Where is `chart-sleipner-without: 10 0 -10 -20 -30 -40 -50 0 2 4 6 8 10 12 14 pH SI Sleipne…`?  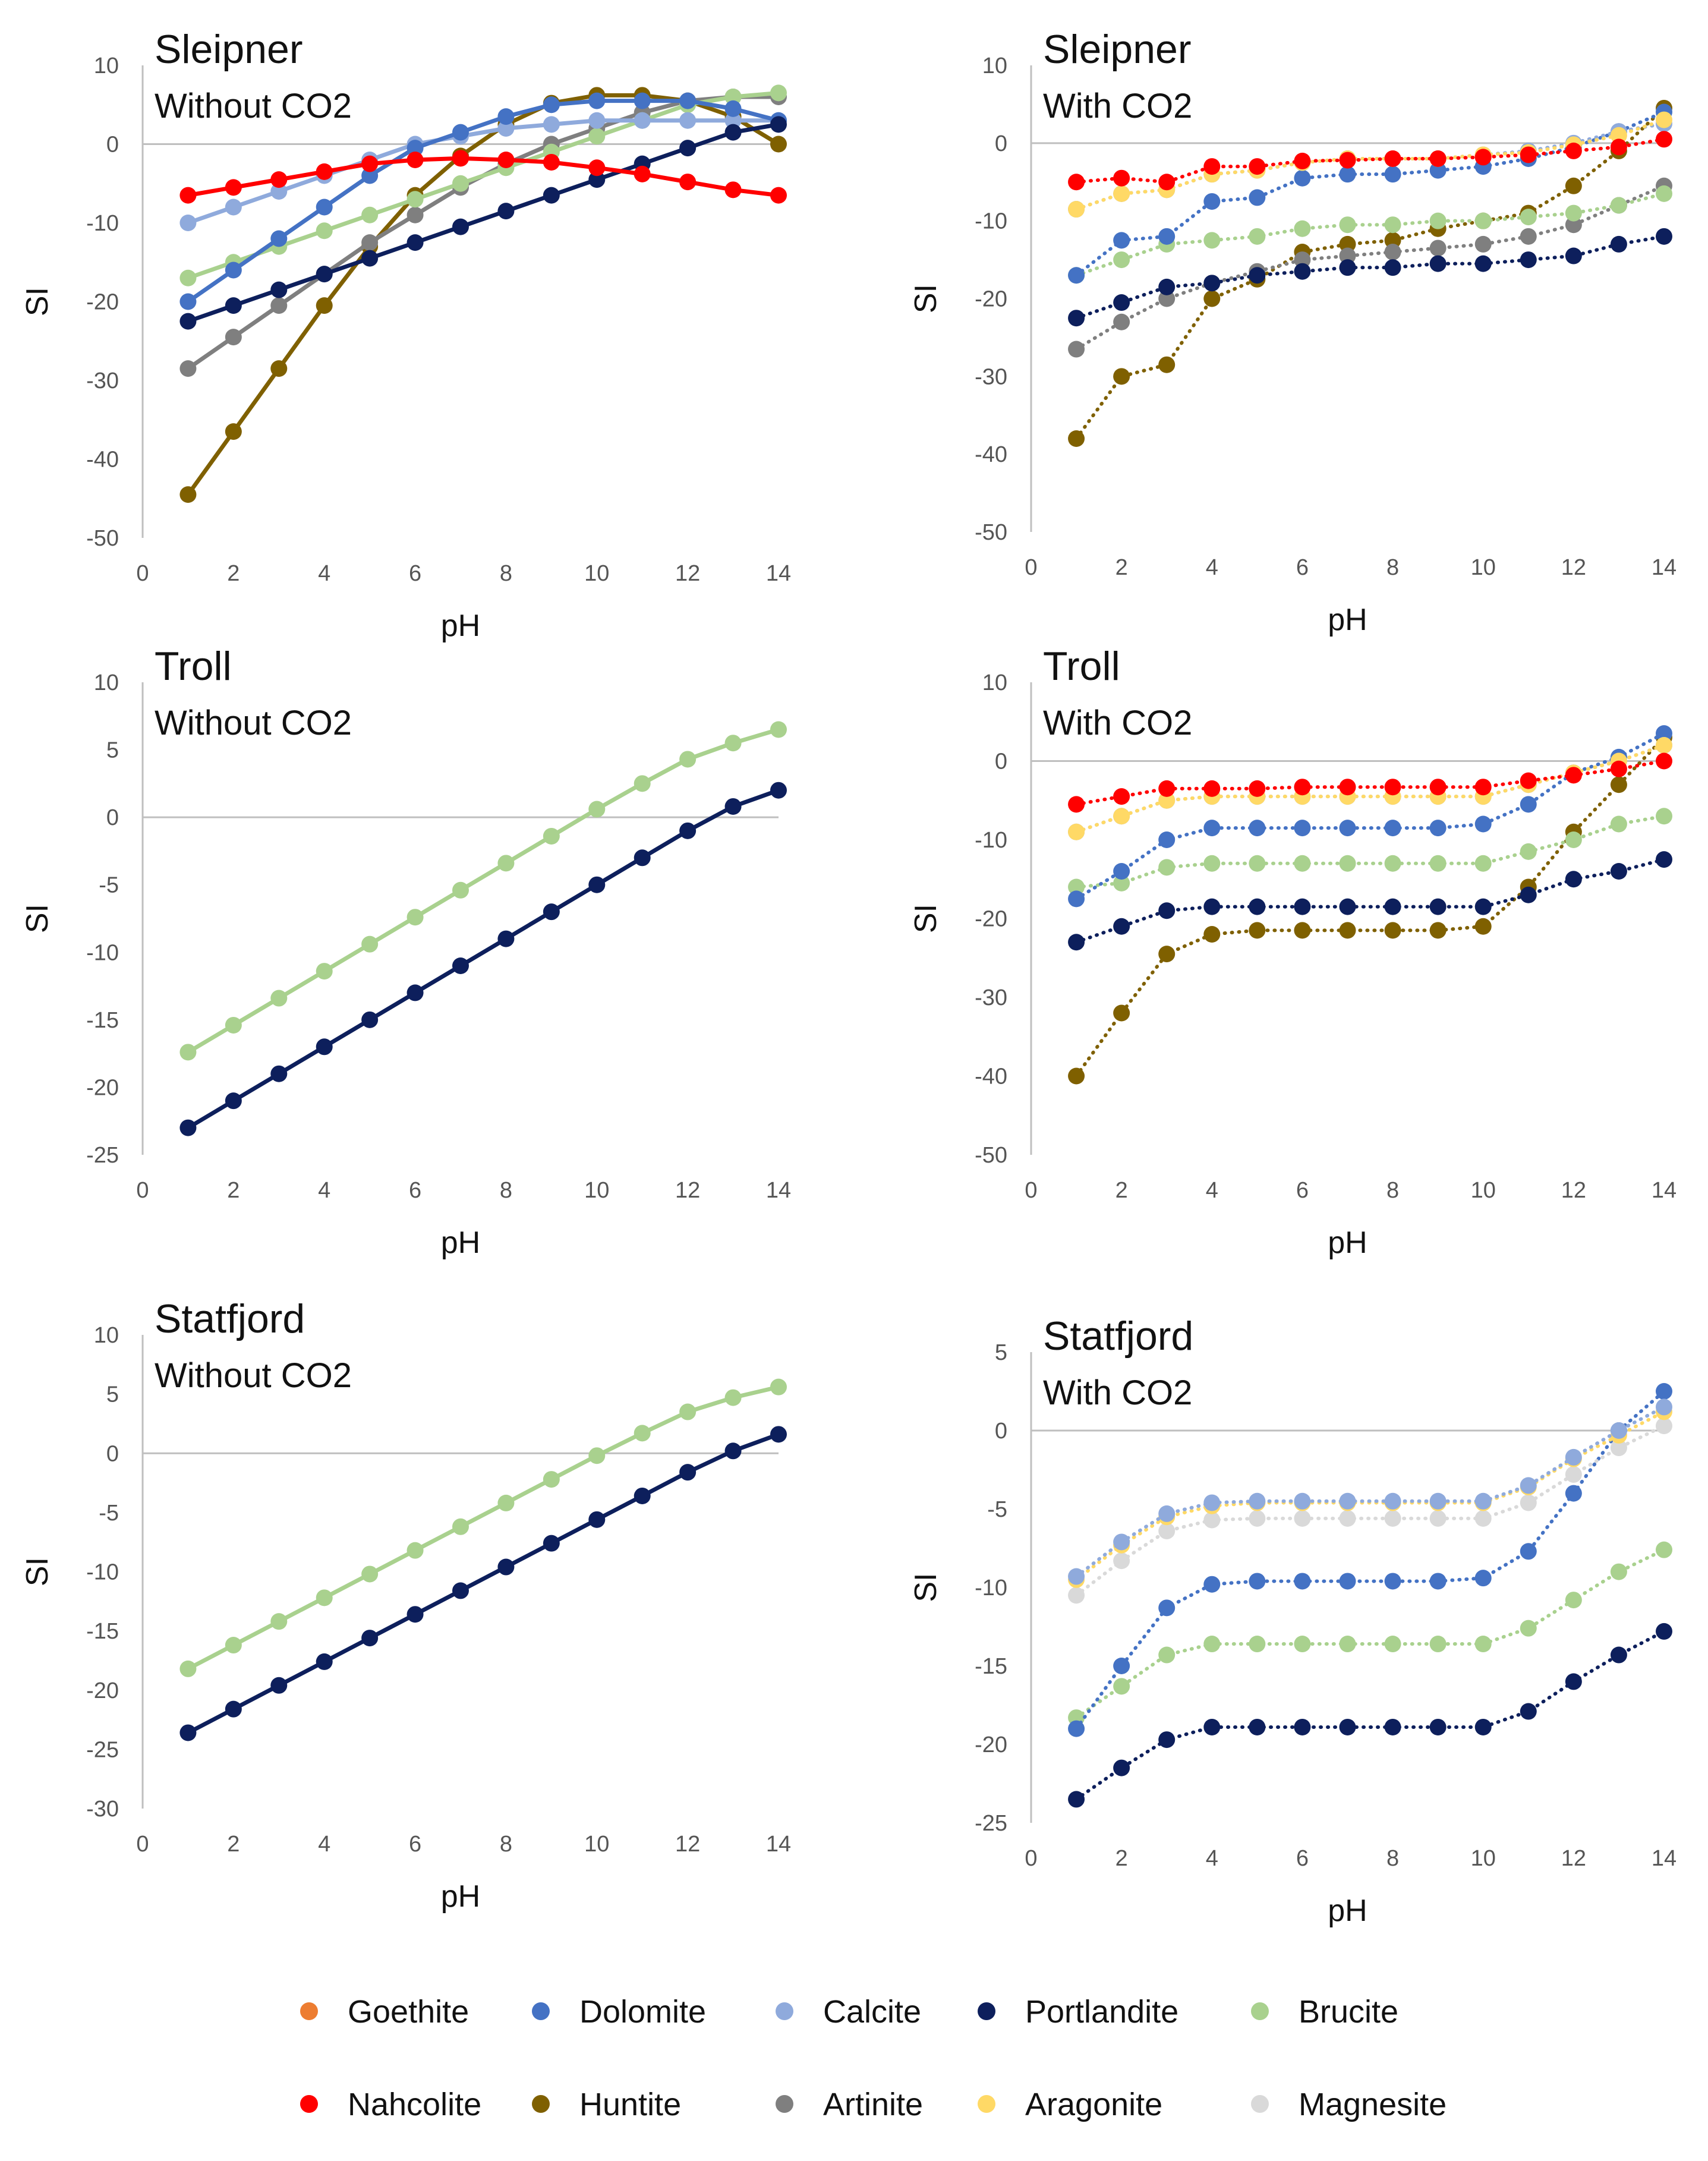
chart-sleipner-without: 10 0 -10 -20 -30 -40 -50 0 2 4 6 8 10 12 14 pH SI Sleipne… is located at coordinates (405, 335).